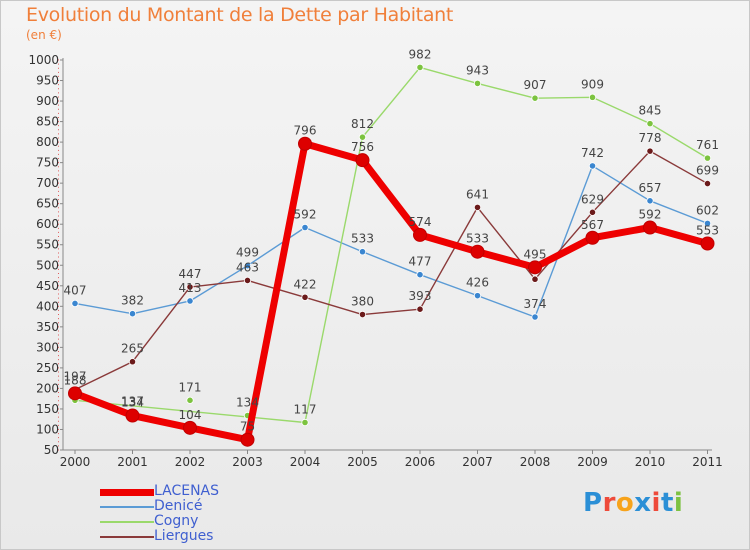 This screenshot has height=550, width=750. What do you see at coordinates (47, 142) in the screenshot?
I see `y-tick-label: 800` at bounding box center [47, 142].